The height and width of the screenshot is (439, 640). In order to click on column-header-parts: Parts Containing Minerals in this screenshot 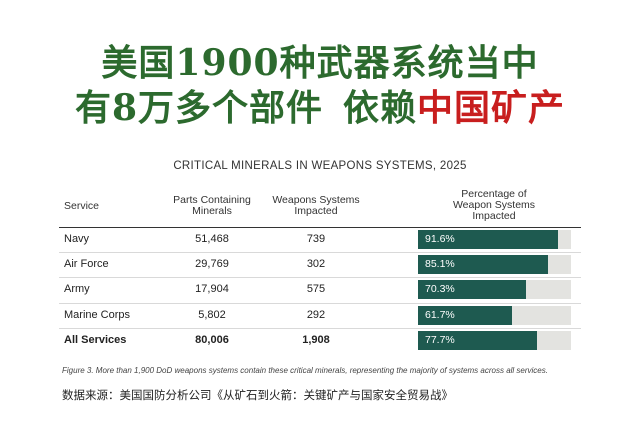, I will do `click(212, 205)`.